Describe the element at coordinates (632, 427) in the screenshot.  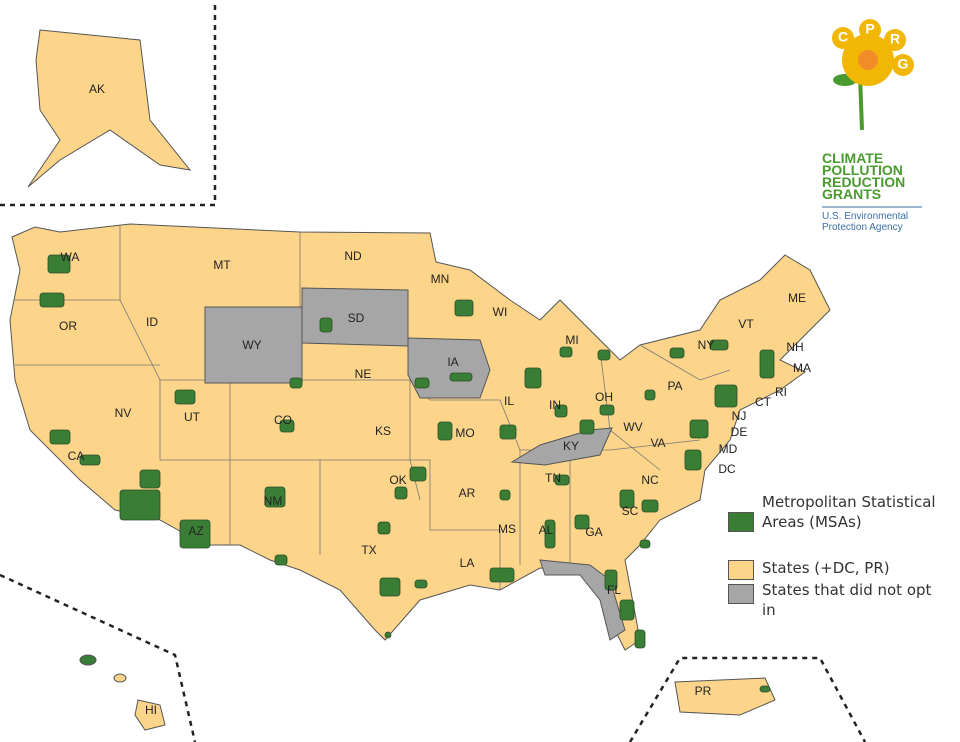
I see `state-label: WV` at that location.